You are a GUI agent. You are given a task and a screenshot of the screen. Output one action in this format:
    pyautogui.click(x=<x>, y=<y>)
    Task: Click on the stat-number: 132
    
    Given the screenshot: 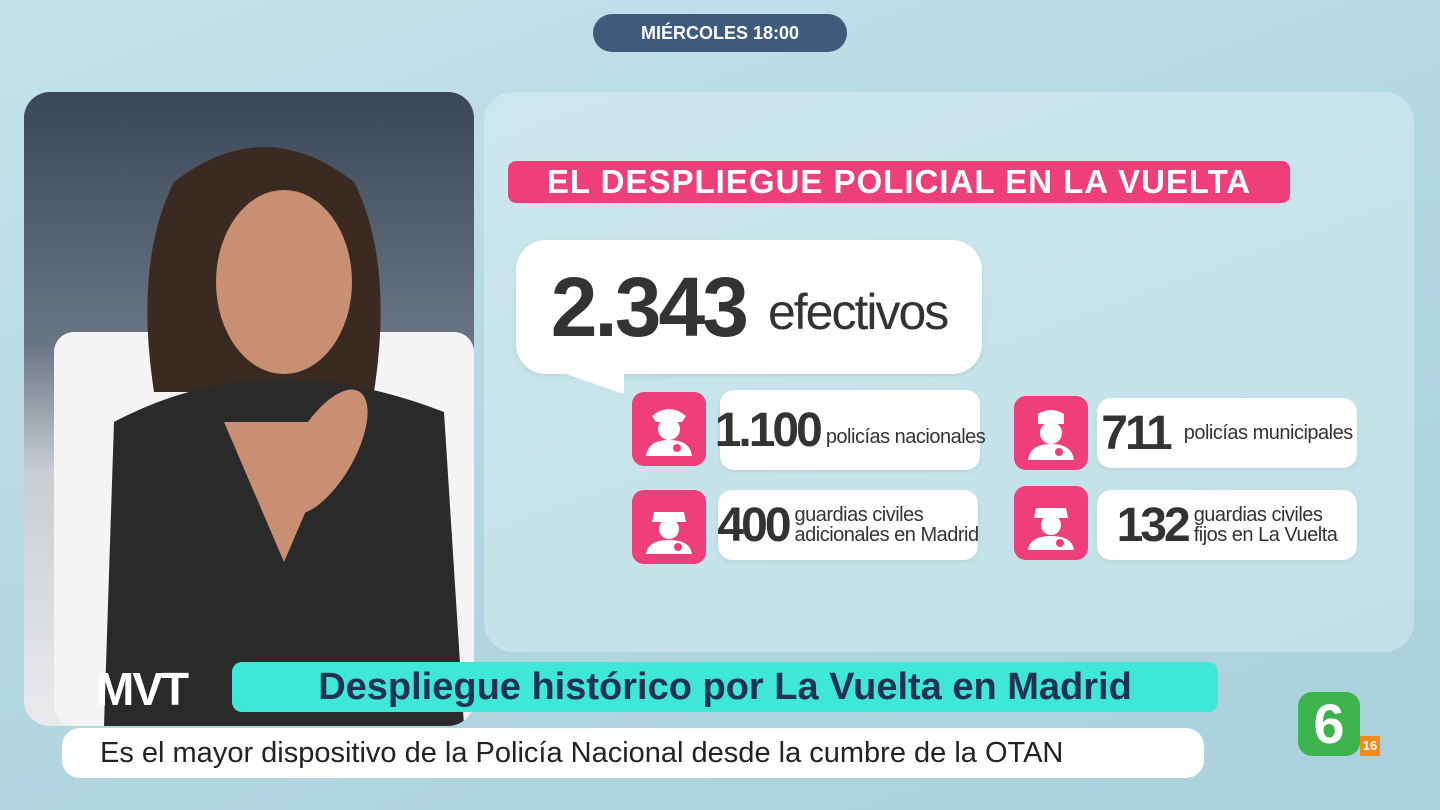 What is the action you would take?
    pyautogui.click(x=1153, y=525)
    